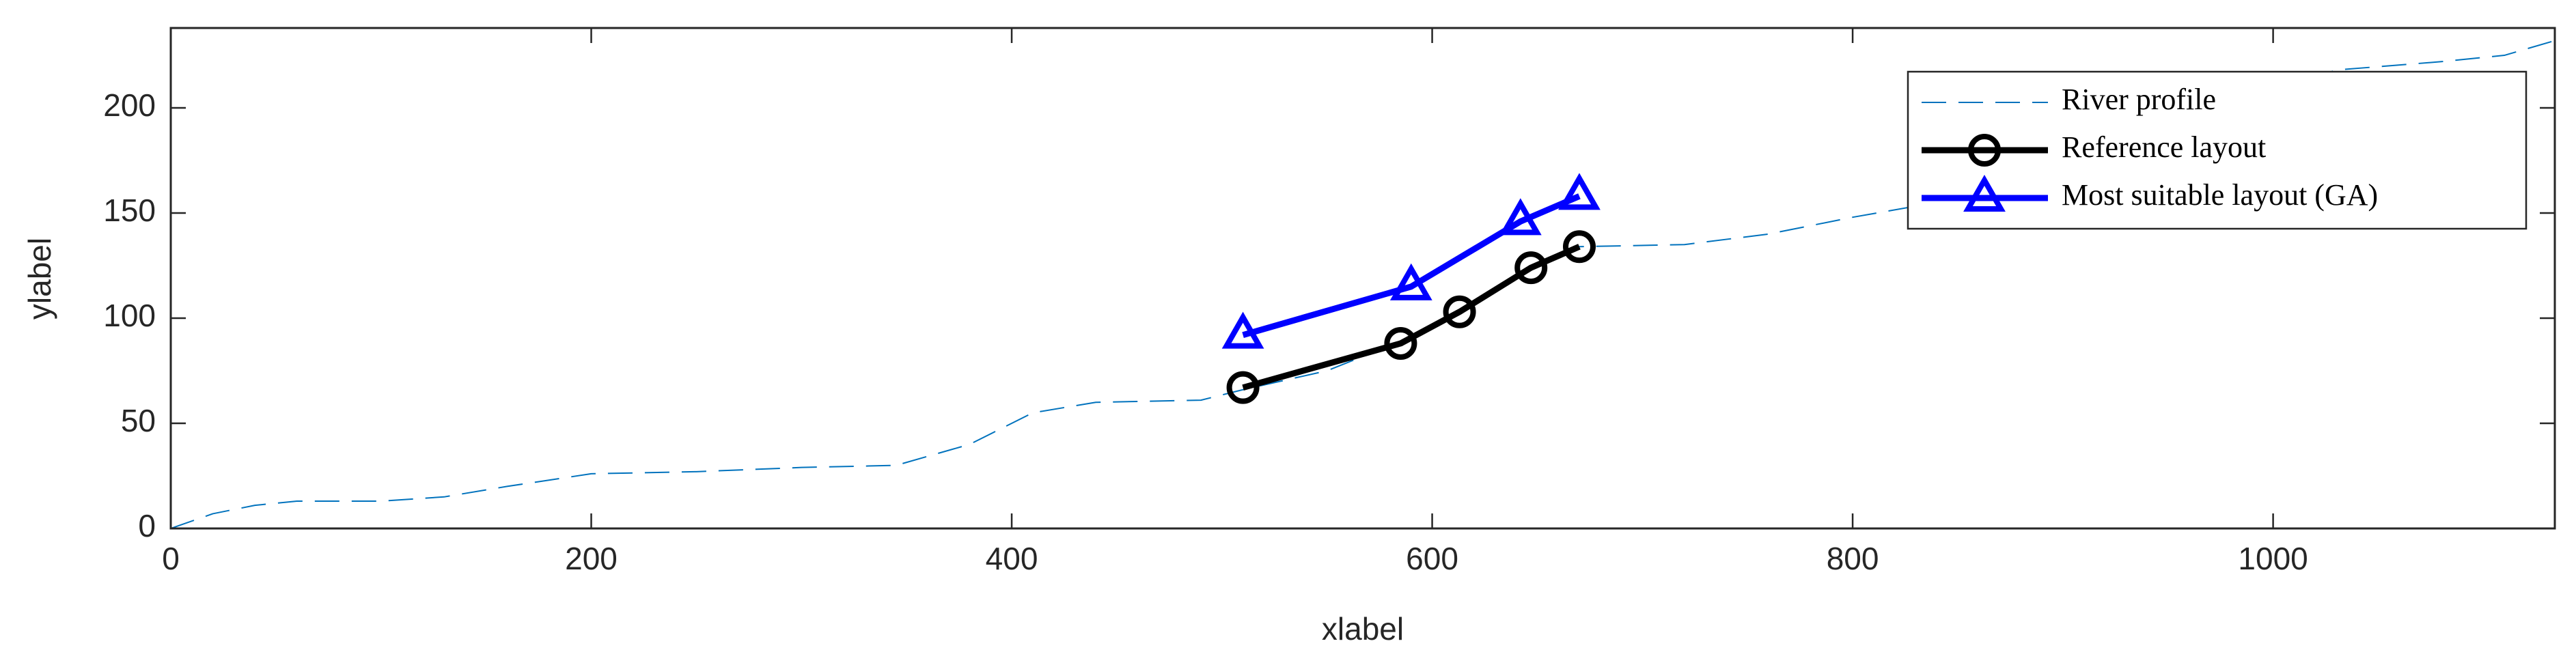  What do you see at coordinates (138, 420) in the screenshot?
I see `y-tick-label: 50` at bounding box center [138, 420].